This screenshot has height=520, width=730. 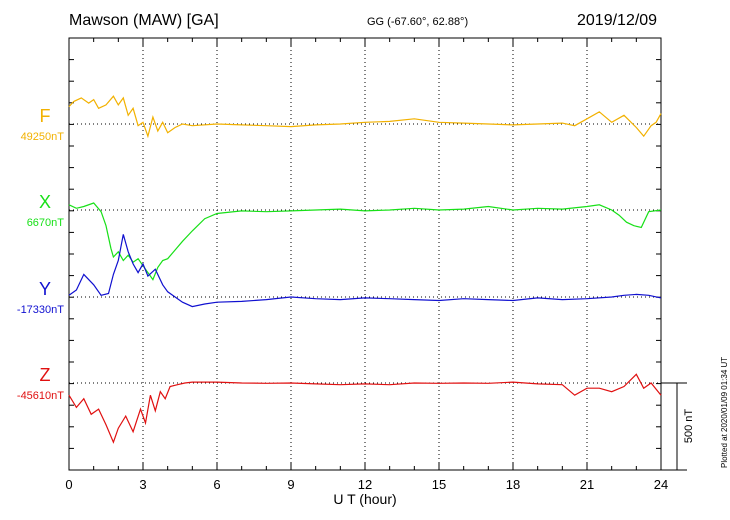 What do you see at coordinates (364, 499) in the screenshot?
I see `x-axis-label: U T (hour)` at bounding box center [364, 499].